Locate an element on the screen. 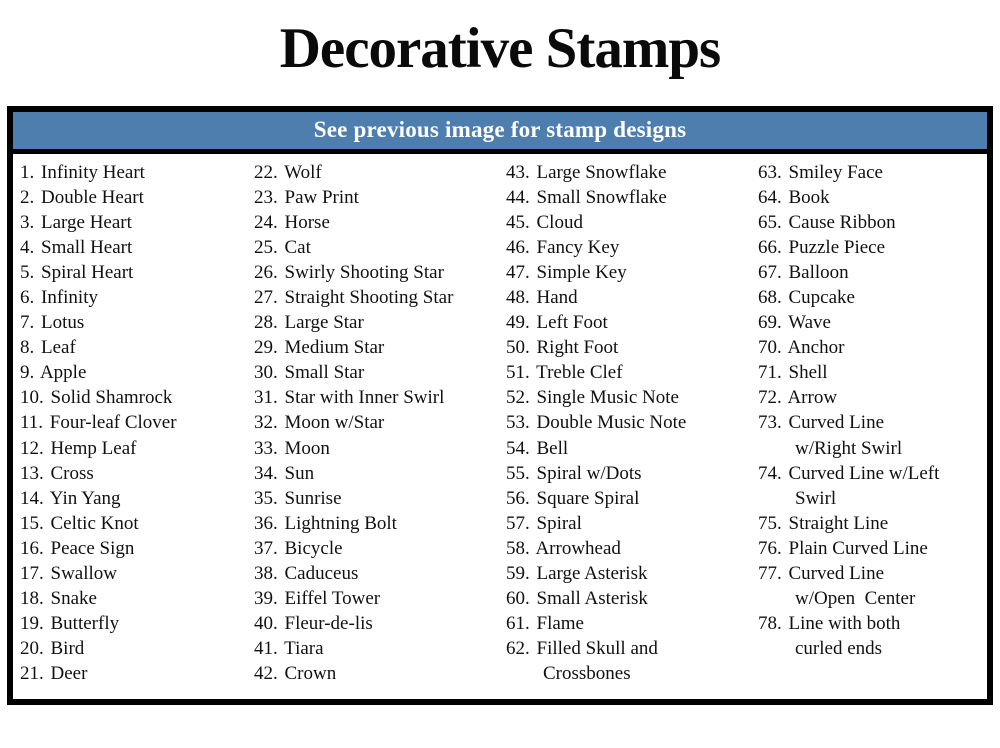 Image resolution: width=1000 pixels, height=748 pixels. stamp-item-text: 47. Simple Key is located at coordinates (632, 272).